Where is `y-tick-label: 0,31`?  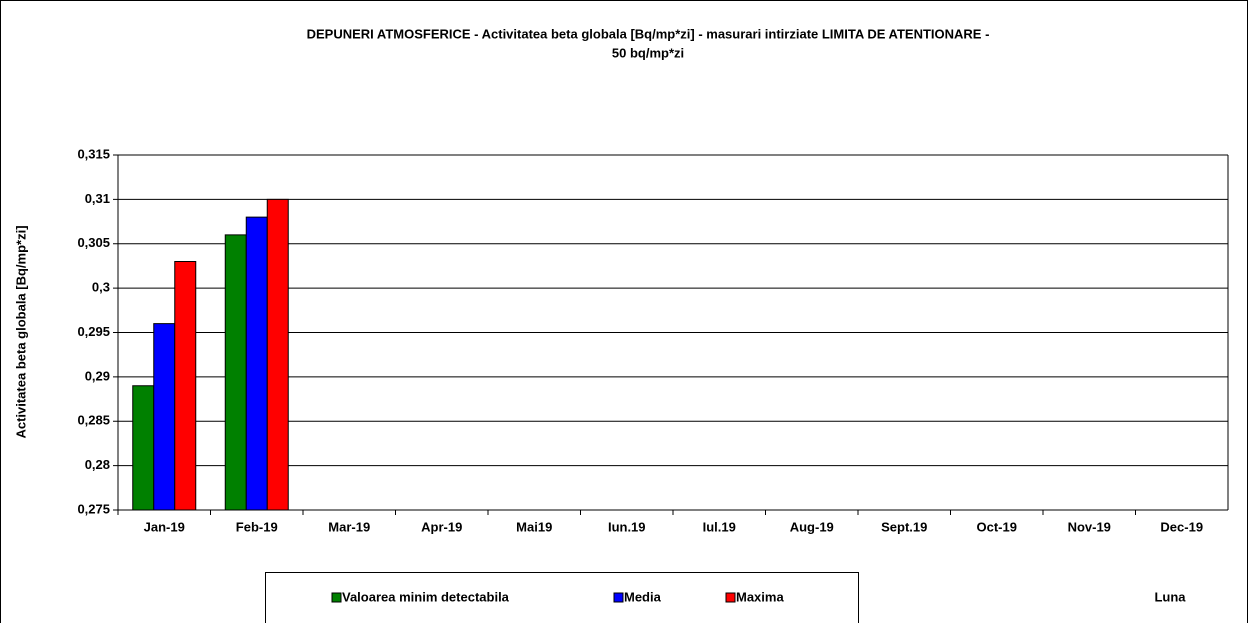
y-tick-label: 0,31 is located at coordinates (97, 198).